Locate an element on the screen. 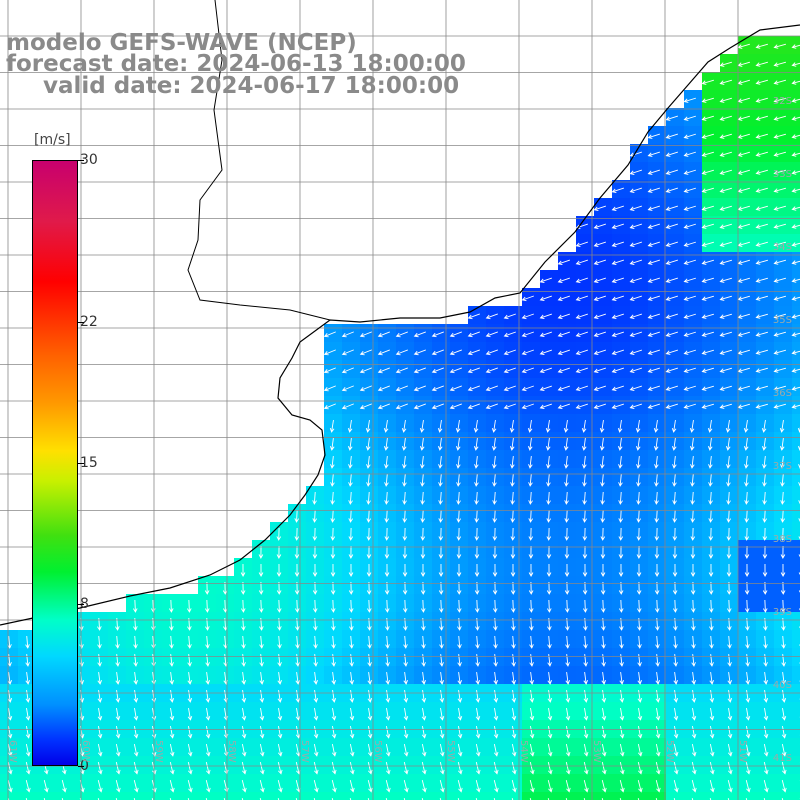  latitude-label: 37S is located at coordinates (782, 466).